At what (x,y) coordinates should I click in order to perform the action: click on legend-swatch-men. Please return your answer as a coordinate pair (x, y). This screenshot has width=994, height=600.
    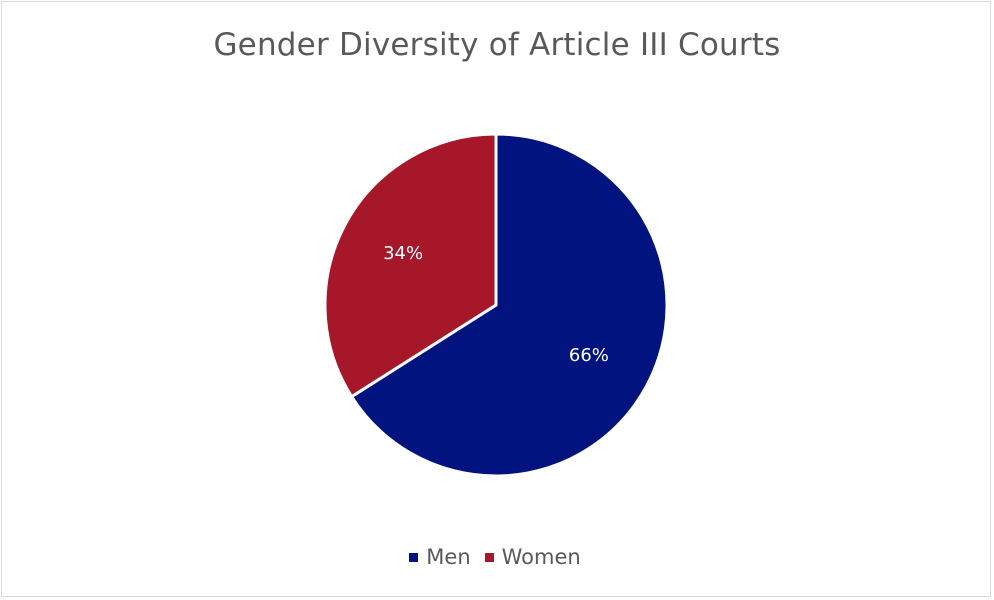
    Looking at the image, I should click on (414, 557).